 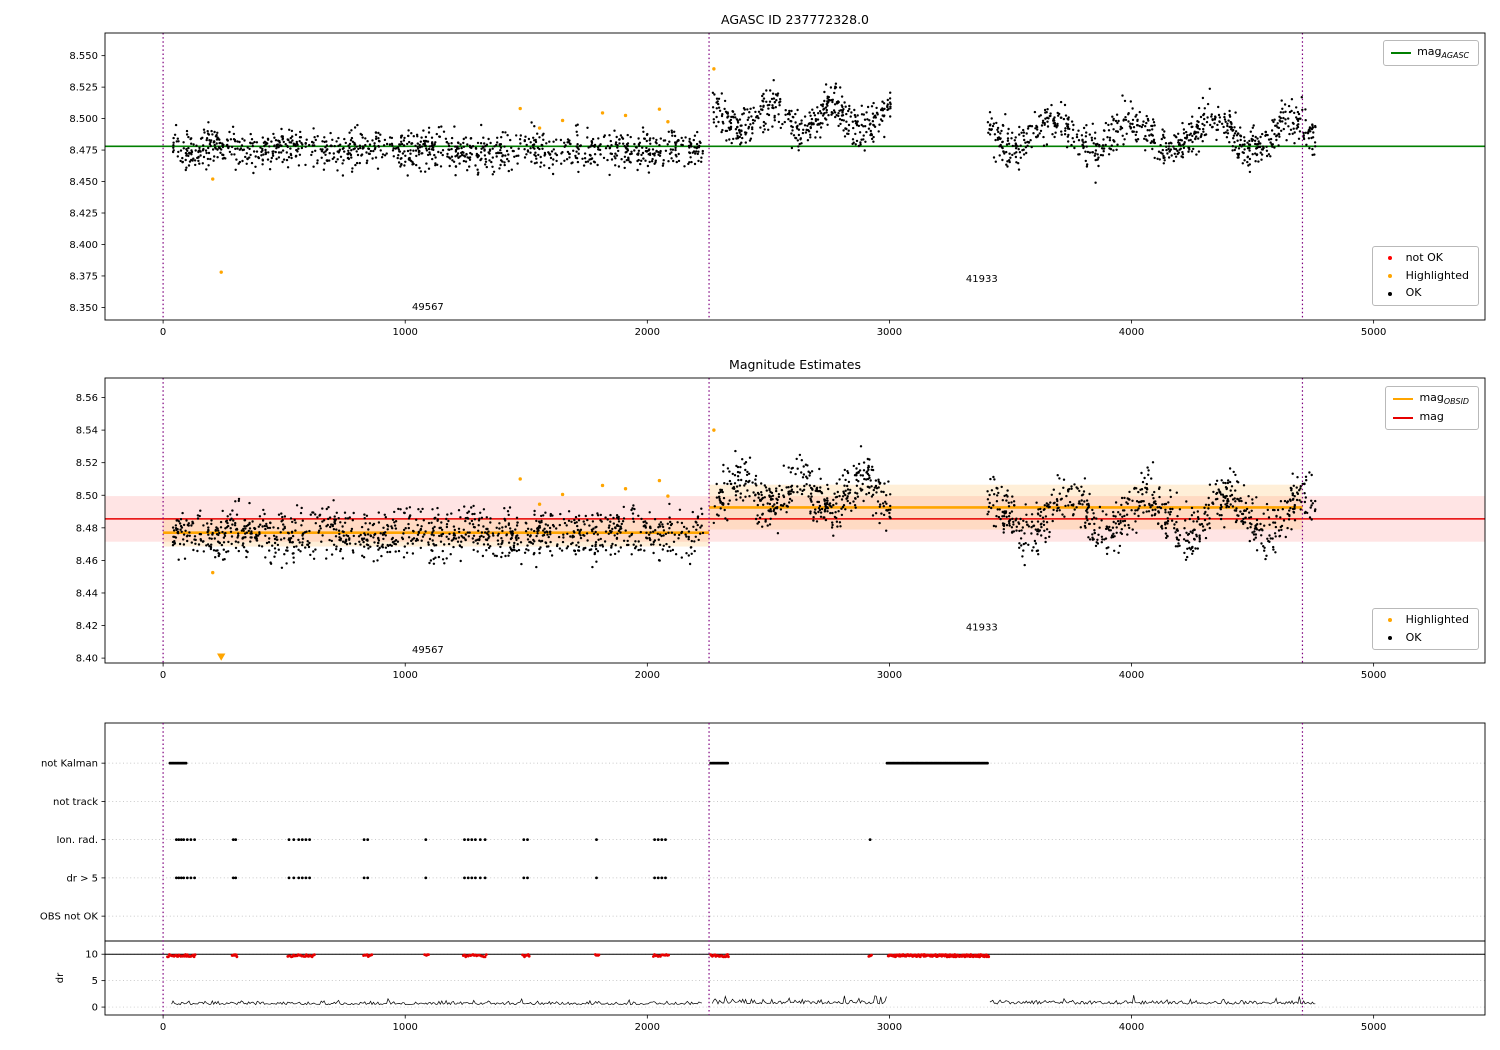 I want to click on panel1-title: AGASC ID 237772328.0, so click(x=795, y=19).